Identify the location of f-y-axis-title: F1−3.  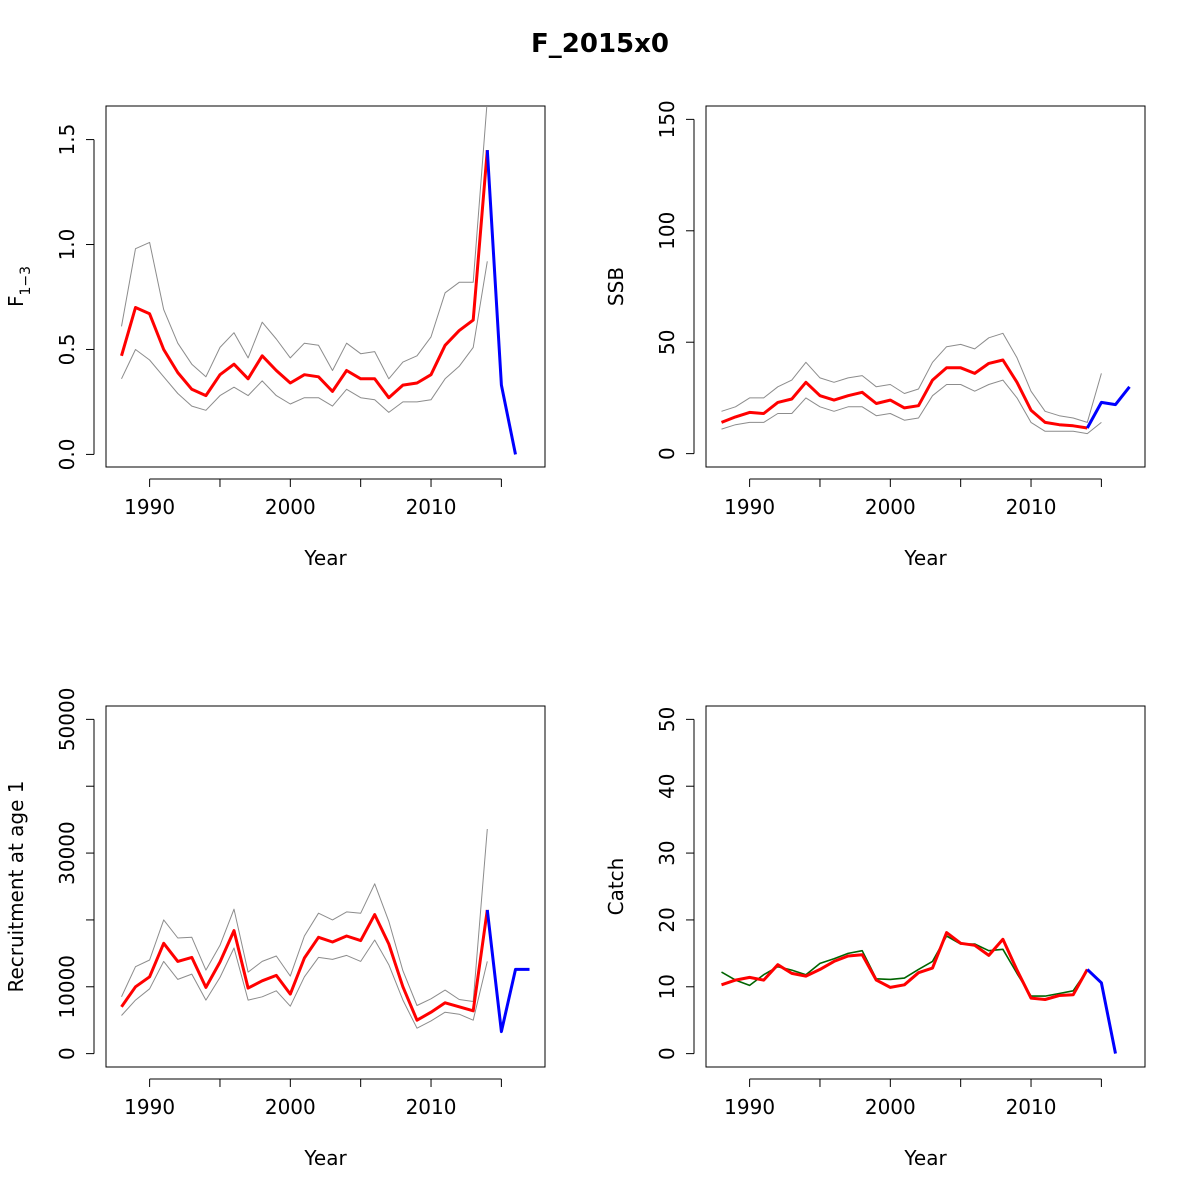
(19, 286).